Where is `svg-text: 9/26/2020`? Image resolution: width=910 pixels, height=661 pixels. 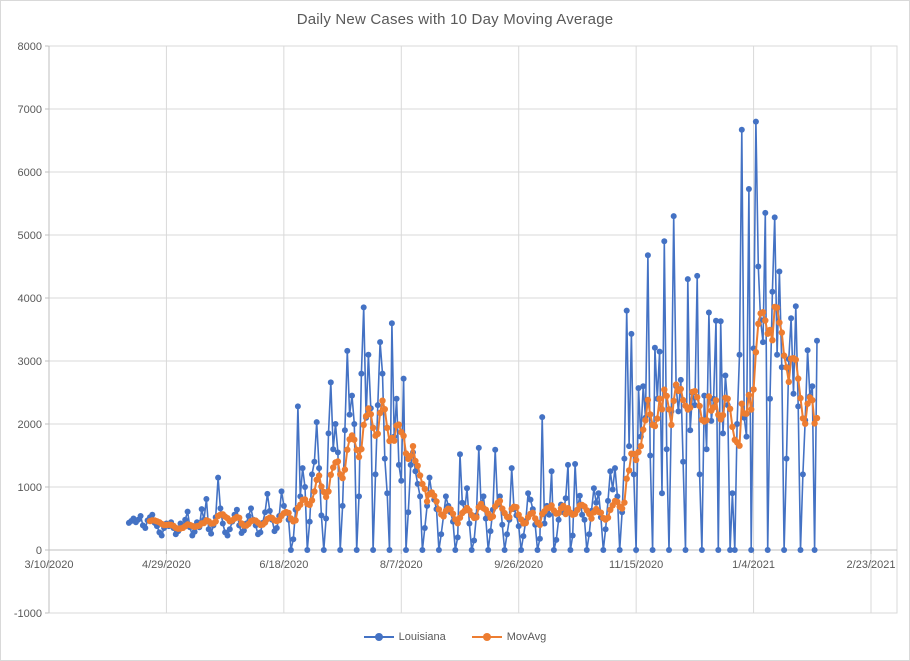
svg-text: 9/26/2020 is located at coordinates (518, 565).